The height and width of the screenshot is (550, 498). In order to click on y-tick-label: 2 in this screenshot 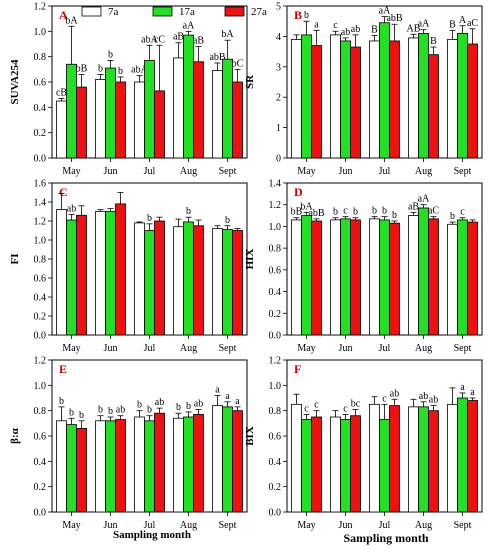, I will do `click(278, 98)`.